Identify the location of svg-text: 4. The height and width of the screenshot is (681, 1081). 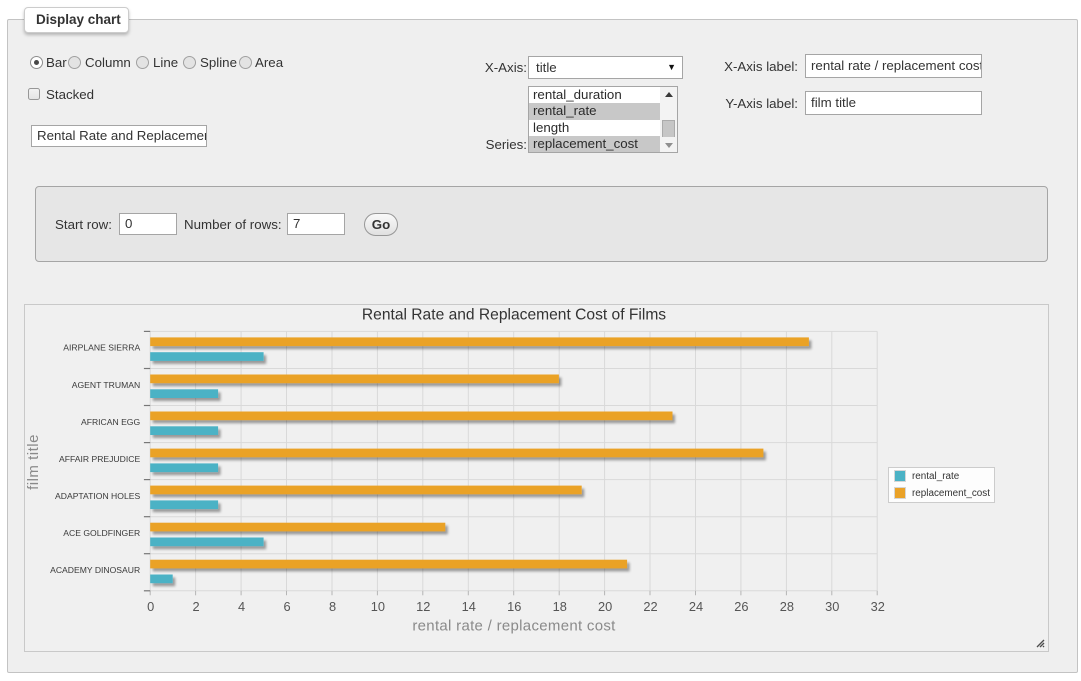
(241, 606).